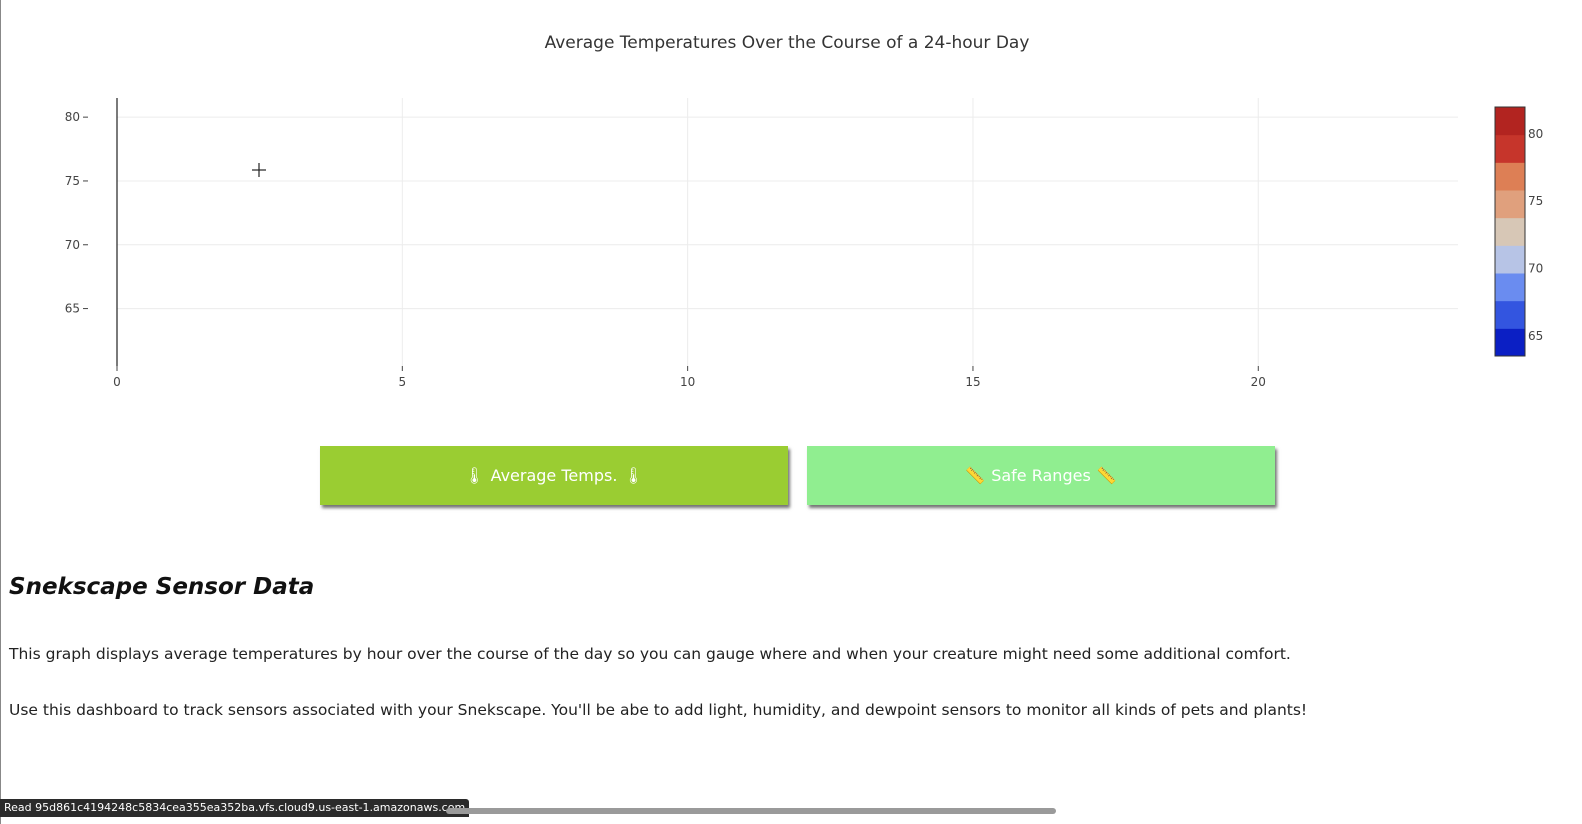 The image size is (1582, 824). I want to click on y-tick-label: 70, so click(72, 245).